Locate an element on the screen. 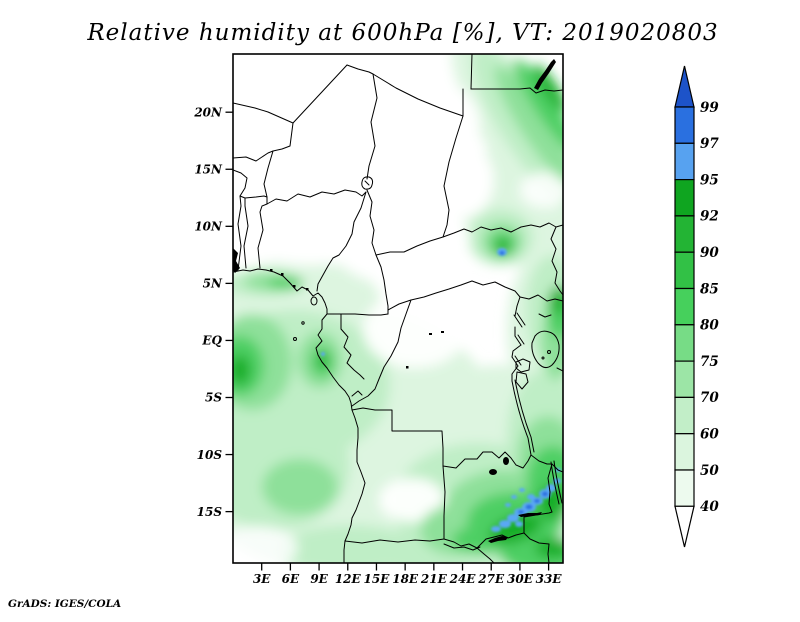 This screenshot has width=800, height=622. lon-tick-label: 15E is located at coordinates (377, 579).